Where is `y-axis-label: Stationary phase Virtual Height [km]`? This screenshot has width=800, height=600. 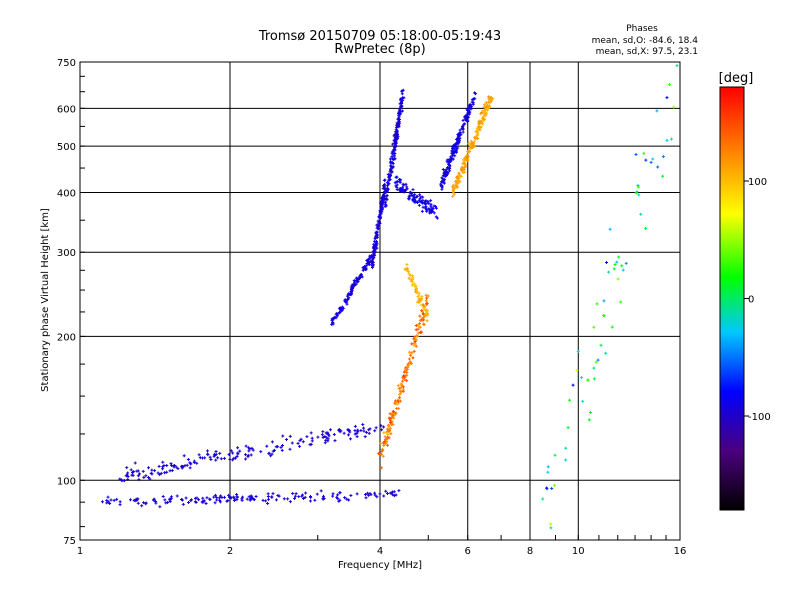 y-axis-label: Stationary phase Virtual Height [km] is located at coordinates (45, 300).